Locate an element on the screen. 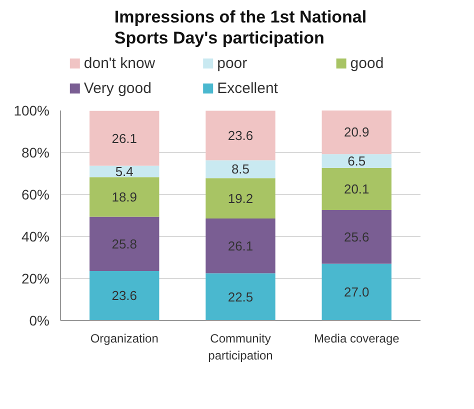  data-label: 5.4 is located at coordinates (124, 171).